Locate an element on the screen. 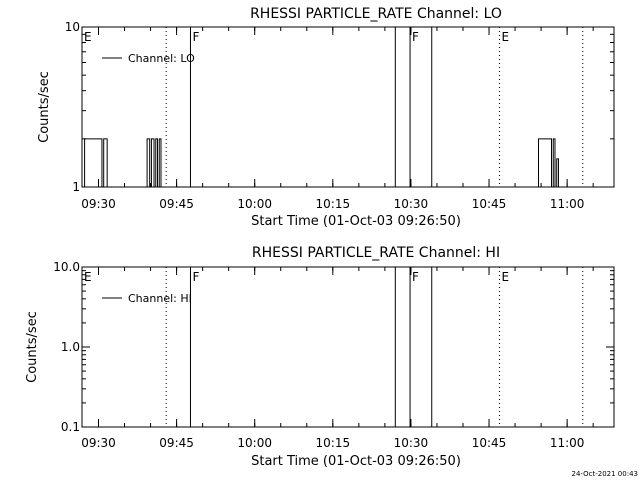 This screenshot has height=480, width=640. legend-label: Channel: LO is located at coordinates (161, 58).